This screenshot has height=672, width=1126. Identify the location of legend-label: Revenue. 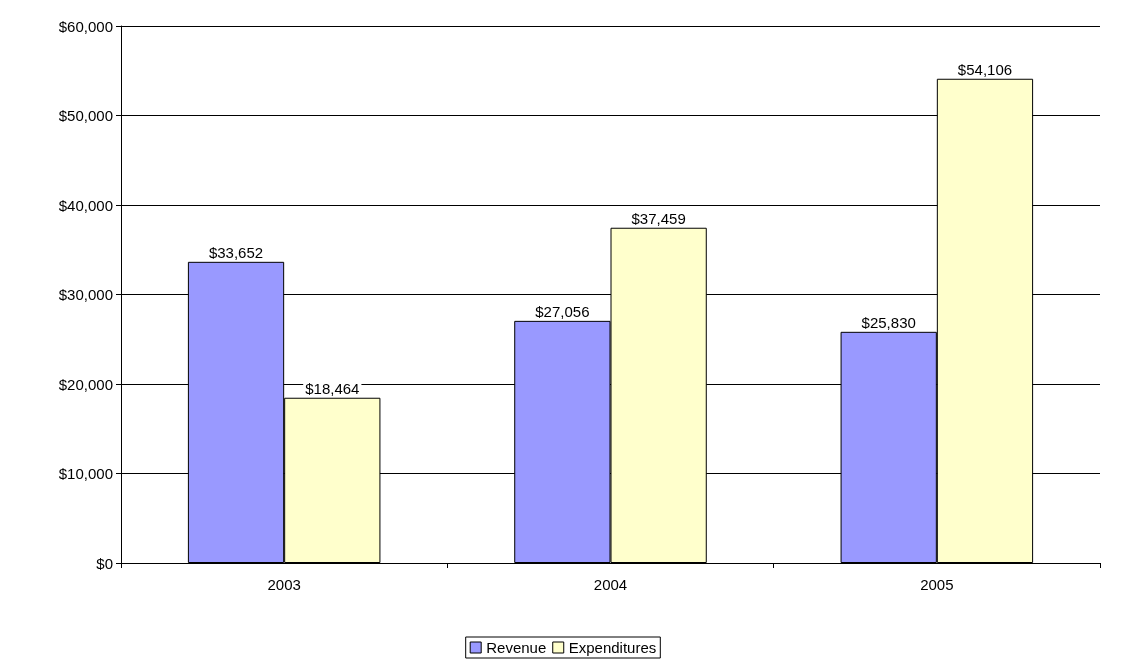
(516, 647).